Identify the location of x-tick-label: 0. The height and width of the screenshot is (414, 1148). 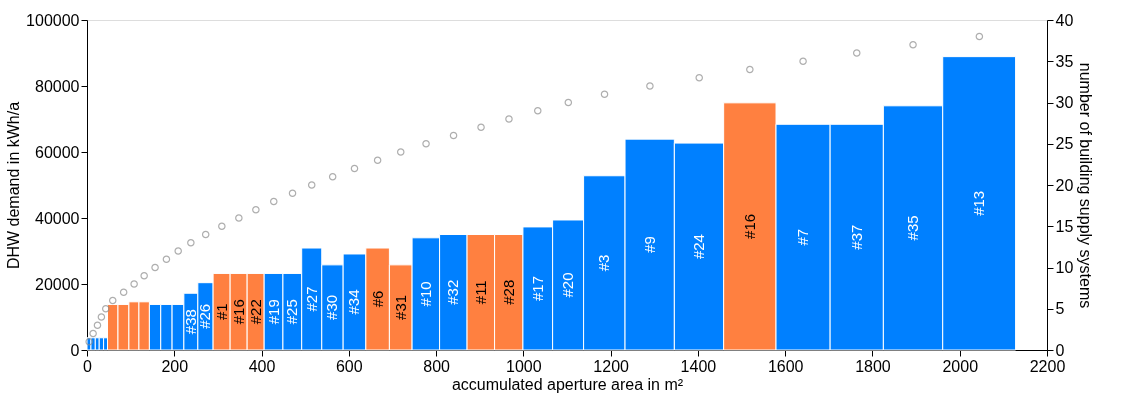
(88, 366).